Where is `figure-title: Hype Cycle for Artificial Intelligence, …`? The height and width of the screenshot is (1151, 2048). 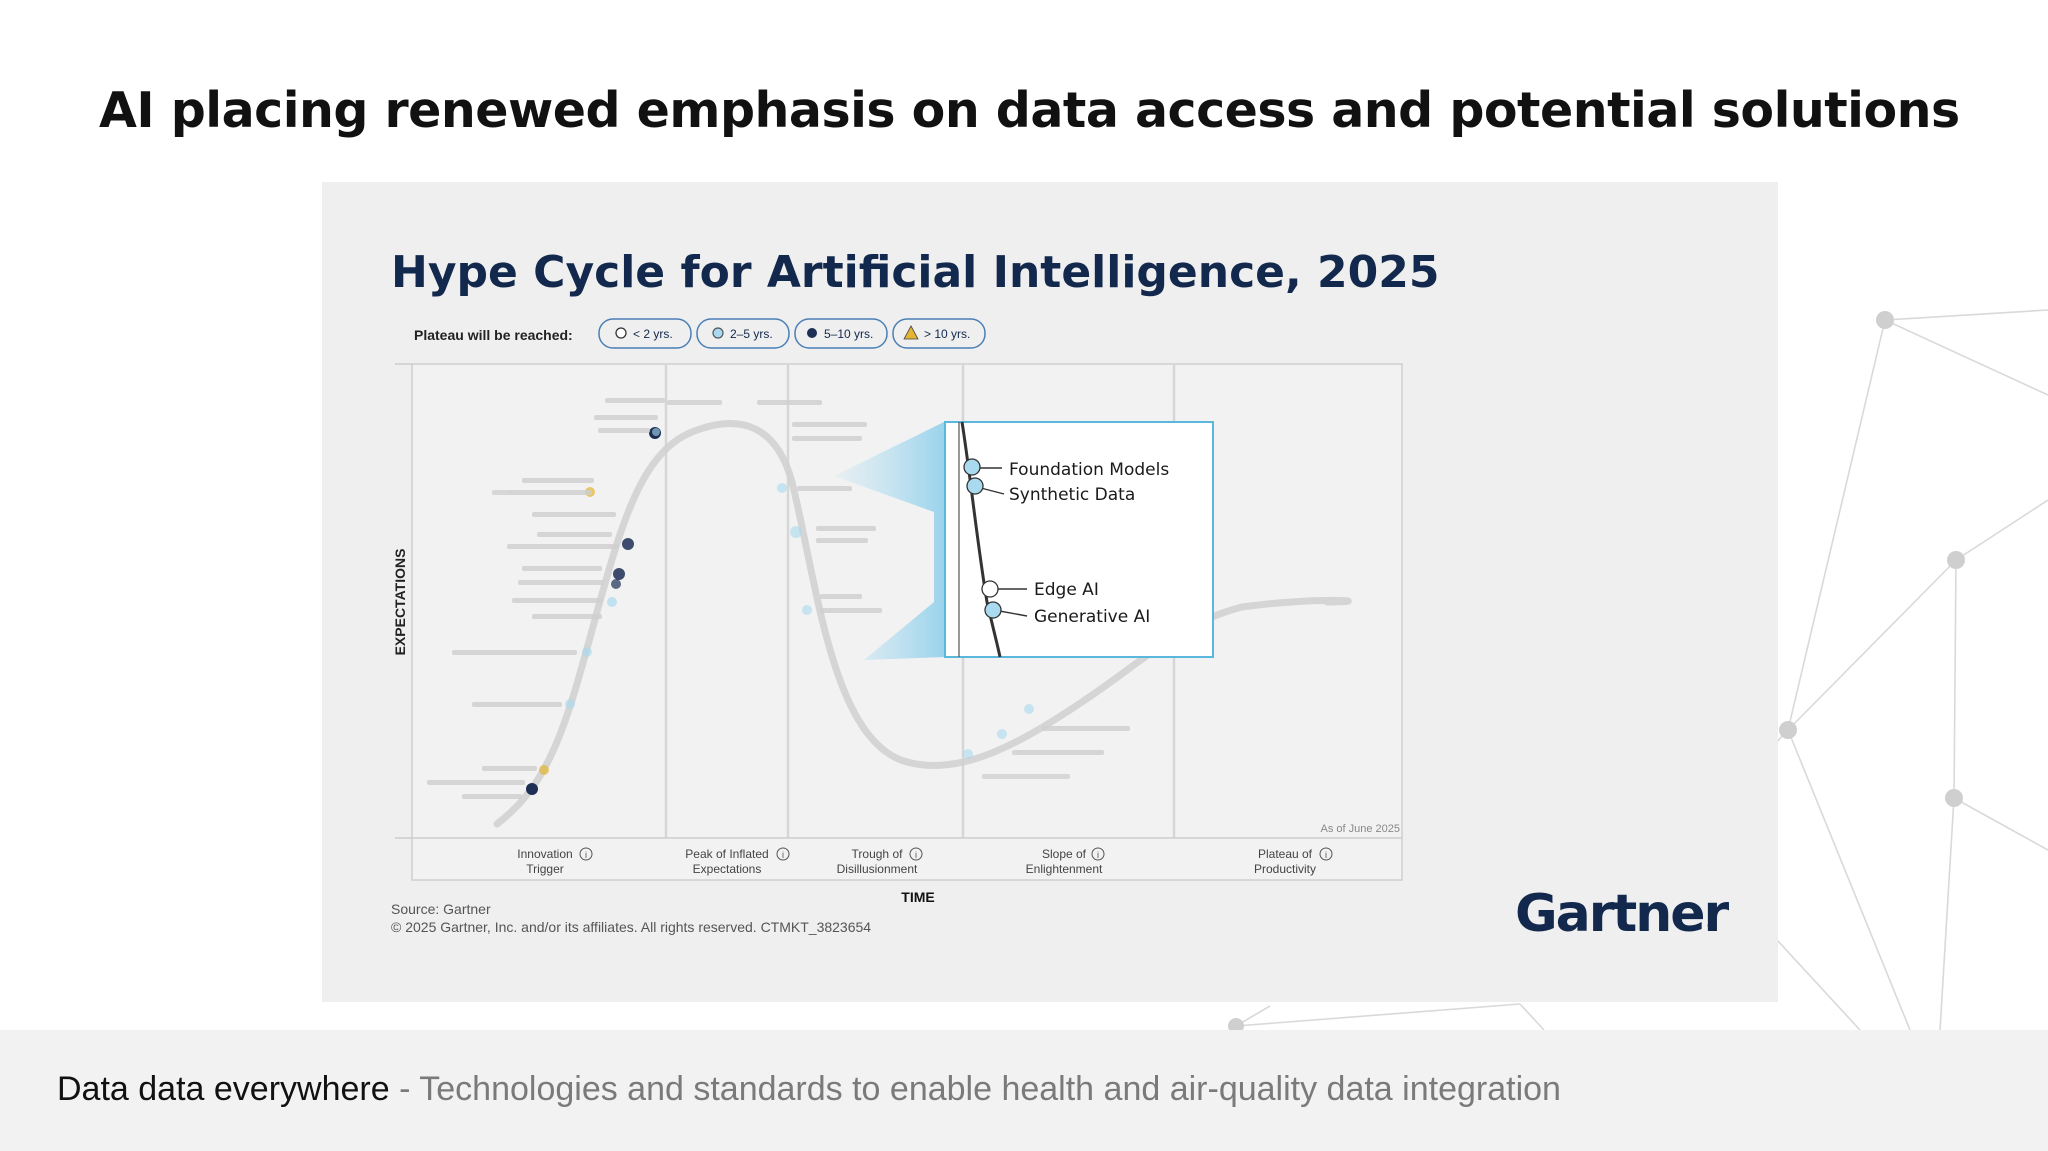
figure-title: Hype Cycle for Artificial Intelligence, … is located at coordinates (915, 272).